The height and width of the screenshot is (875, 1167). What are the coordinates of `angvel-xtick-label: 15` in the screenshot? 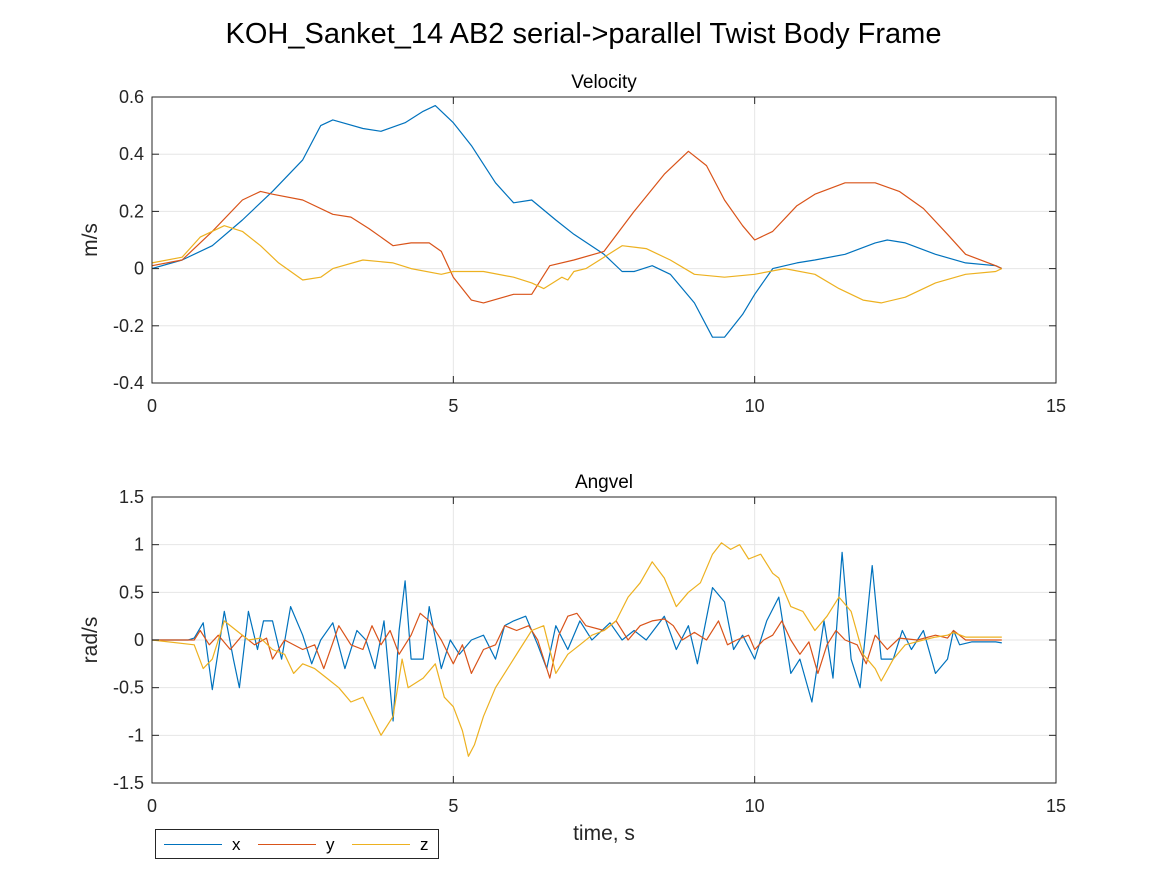 It's located at (1056, 806).